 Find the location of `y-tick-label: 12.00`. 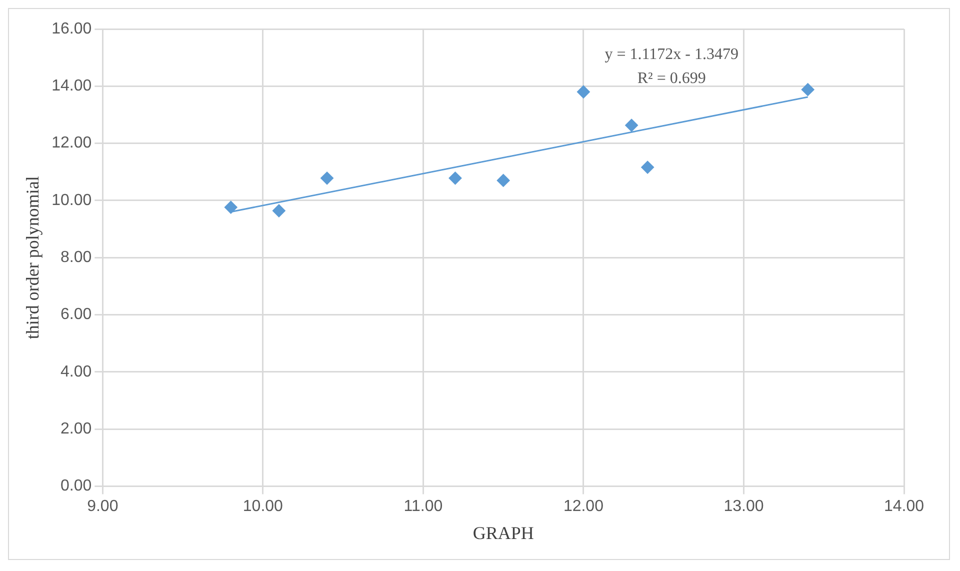

y-tick-label: 12.00 is located at coordinates (72, 143).